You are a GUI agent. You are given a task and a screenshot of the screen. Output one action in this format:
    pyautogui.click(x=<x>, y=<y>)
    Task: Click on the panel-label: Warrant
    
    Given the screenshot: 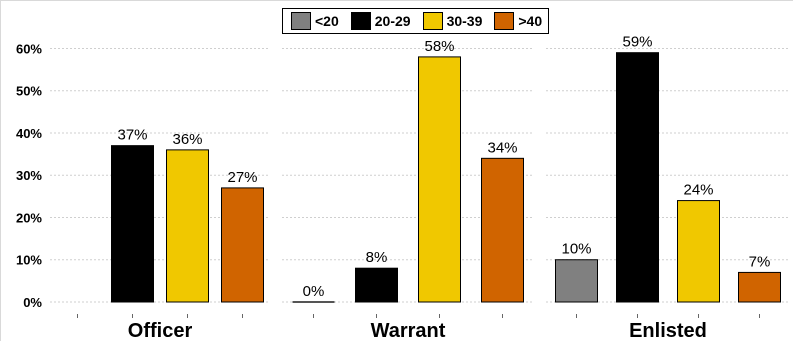 What is the action you would take?
    pyautogui.click(x=408, y=330)
    